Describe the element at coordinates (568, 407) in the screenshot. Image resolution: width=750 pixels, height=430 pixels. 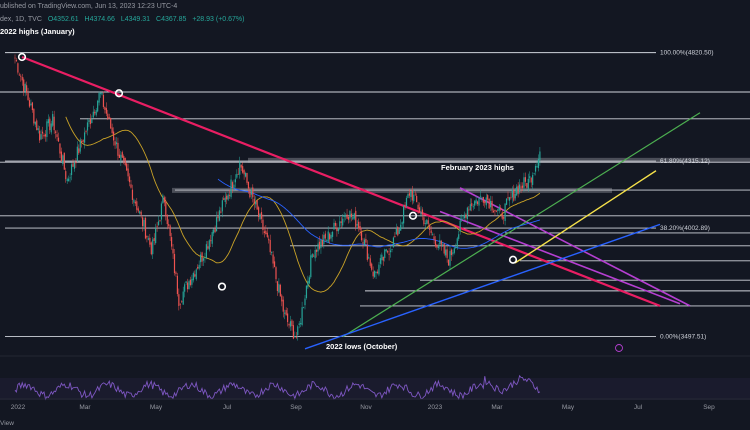
I see `x-axis-tick-label: May` at that location.